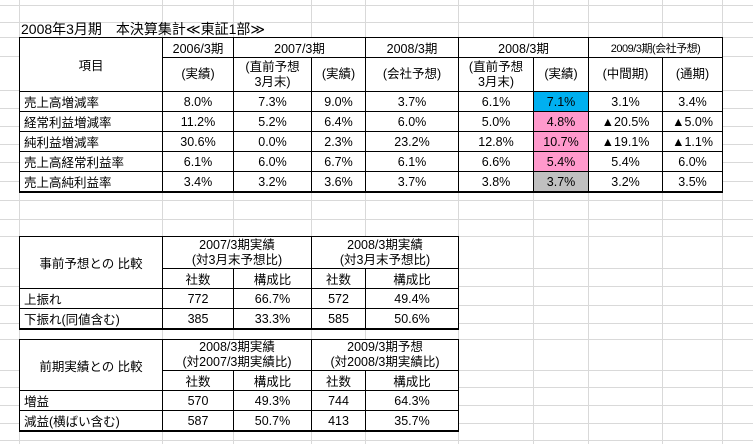 This screenshot has height=444, width=753. Describe the element at coordinates (91, 121) in the screenshot. I see `row-label: 経常利益増減率` at that location.